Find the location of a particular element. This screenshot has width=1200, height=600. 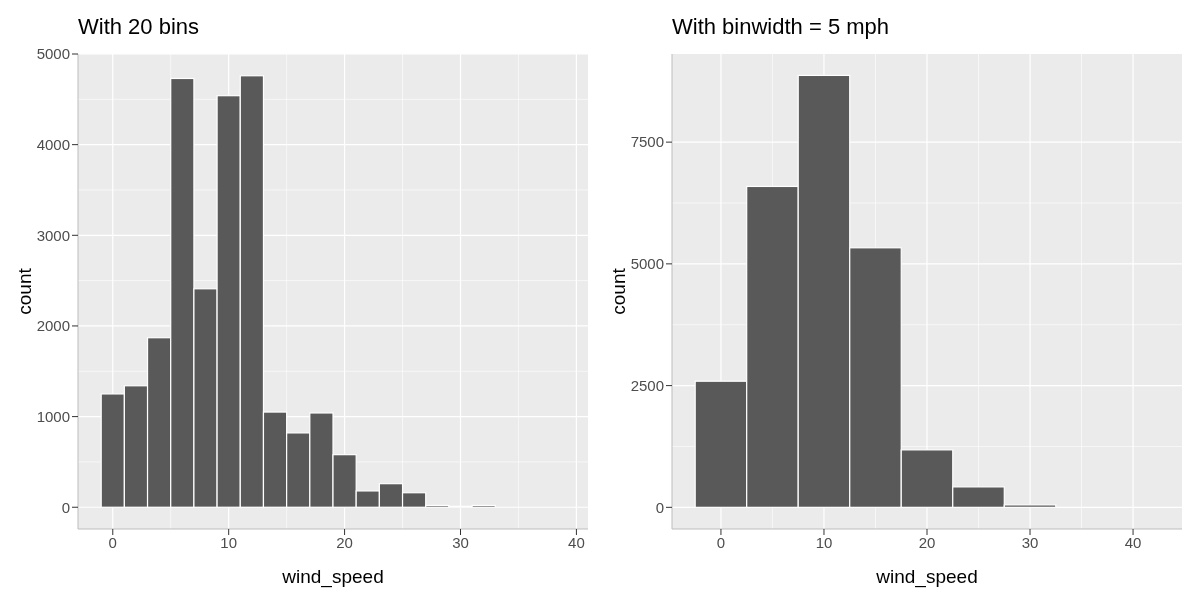

y-tick-label: 2500 is located at coordinates (647, 385).